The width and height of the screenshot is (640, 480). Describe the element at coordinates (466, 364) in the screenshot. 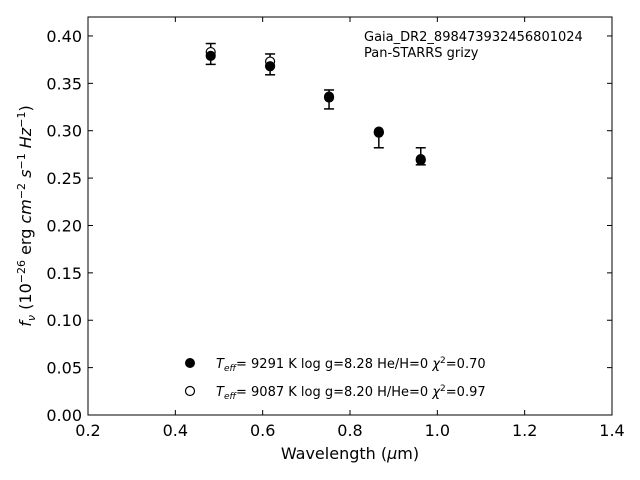

I see `legend-chi2: =0.70` at that location.